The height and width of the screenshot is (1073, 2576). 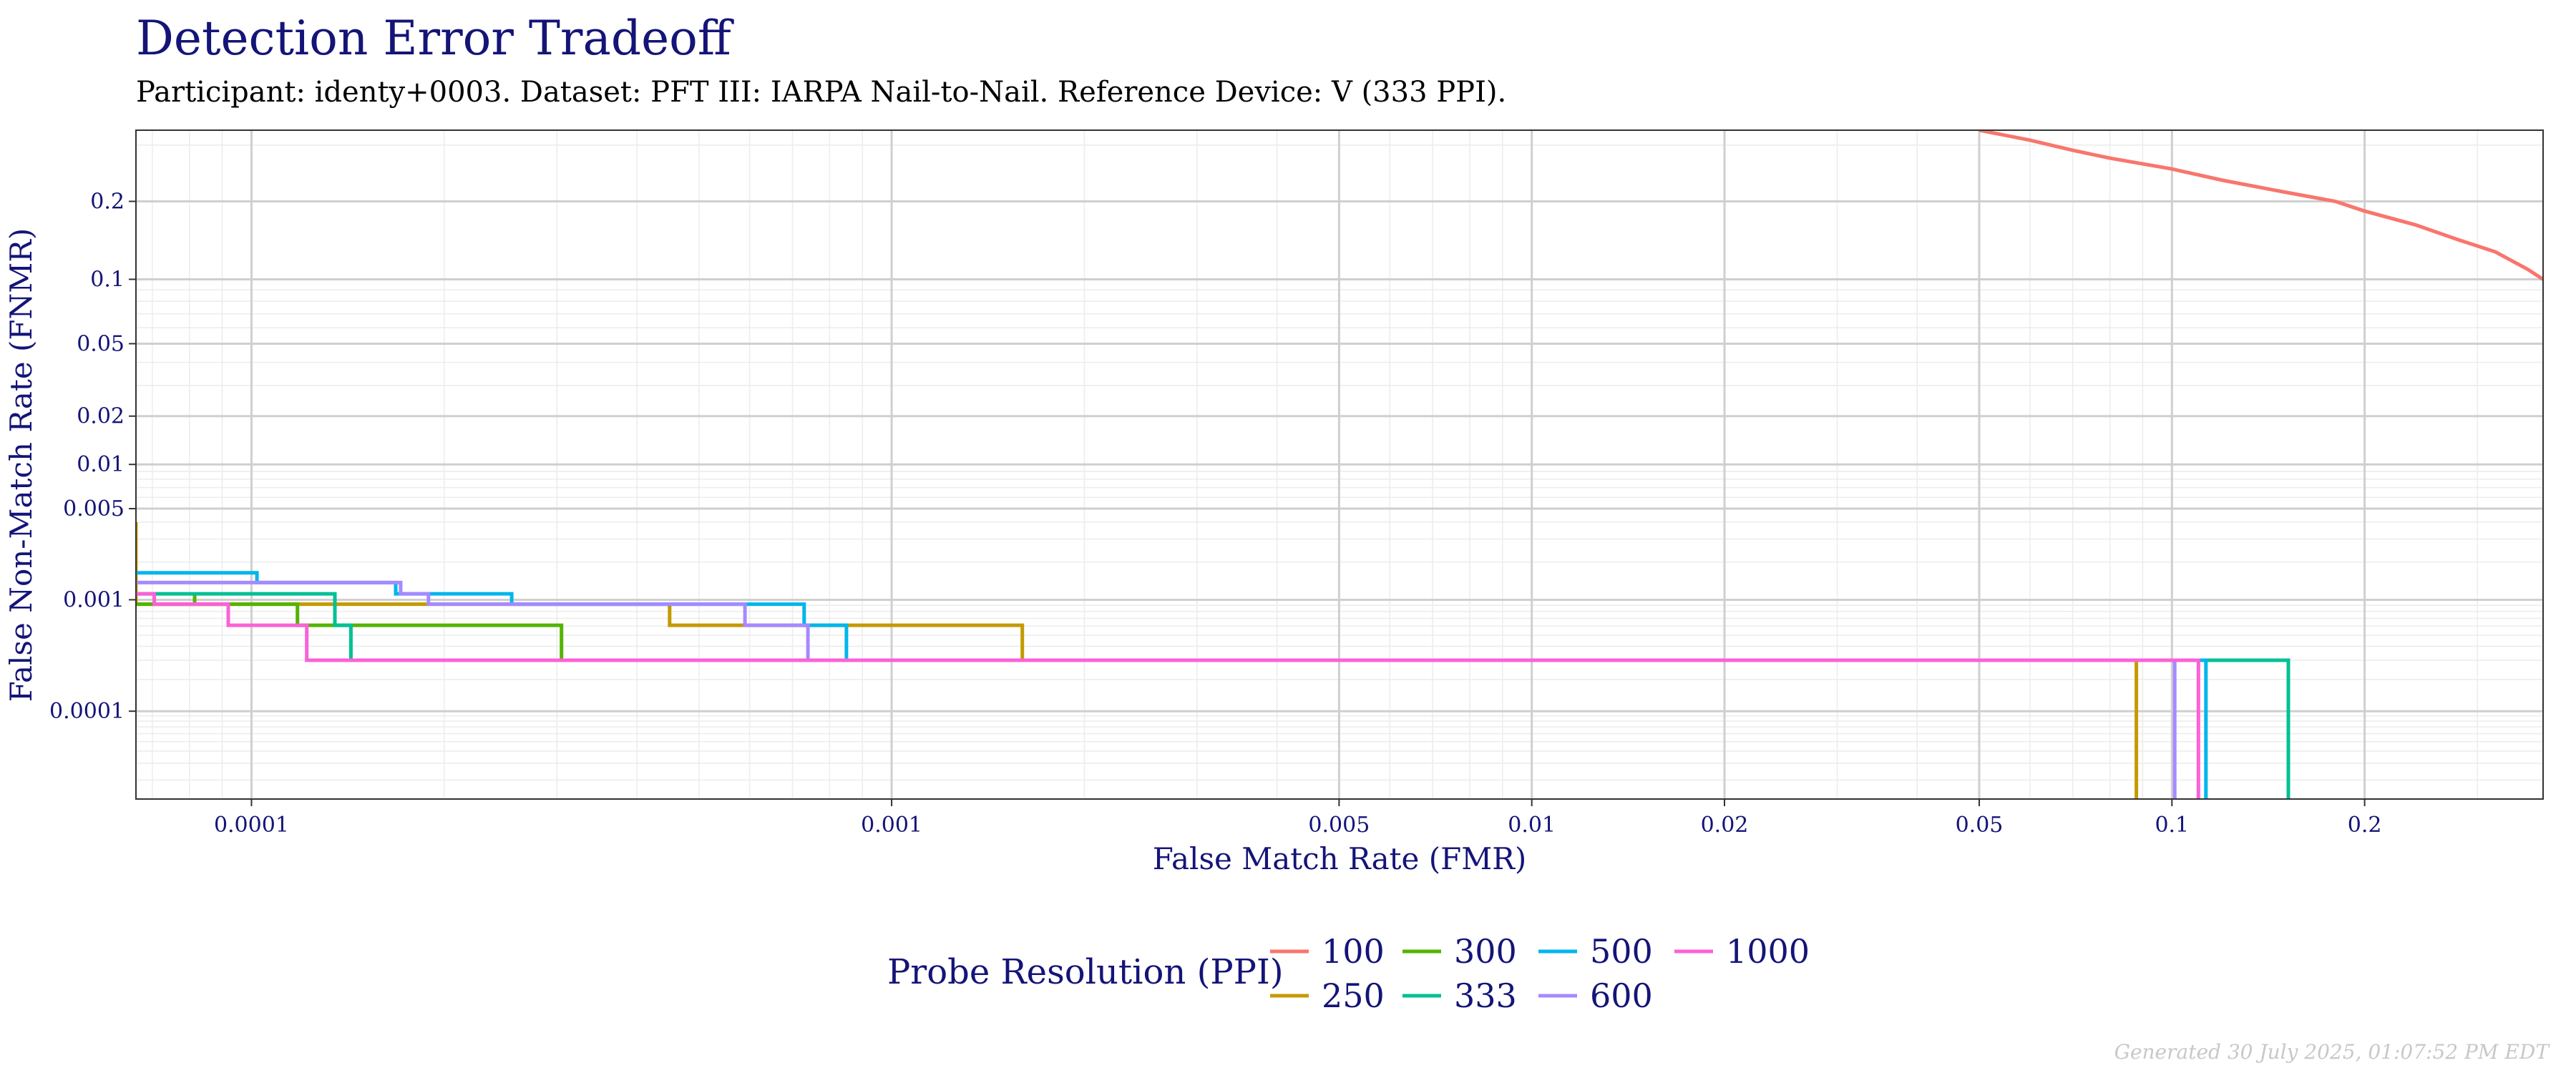 I want to click on legend-label-333: 333, so click(x=1485, y=996).